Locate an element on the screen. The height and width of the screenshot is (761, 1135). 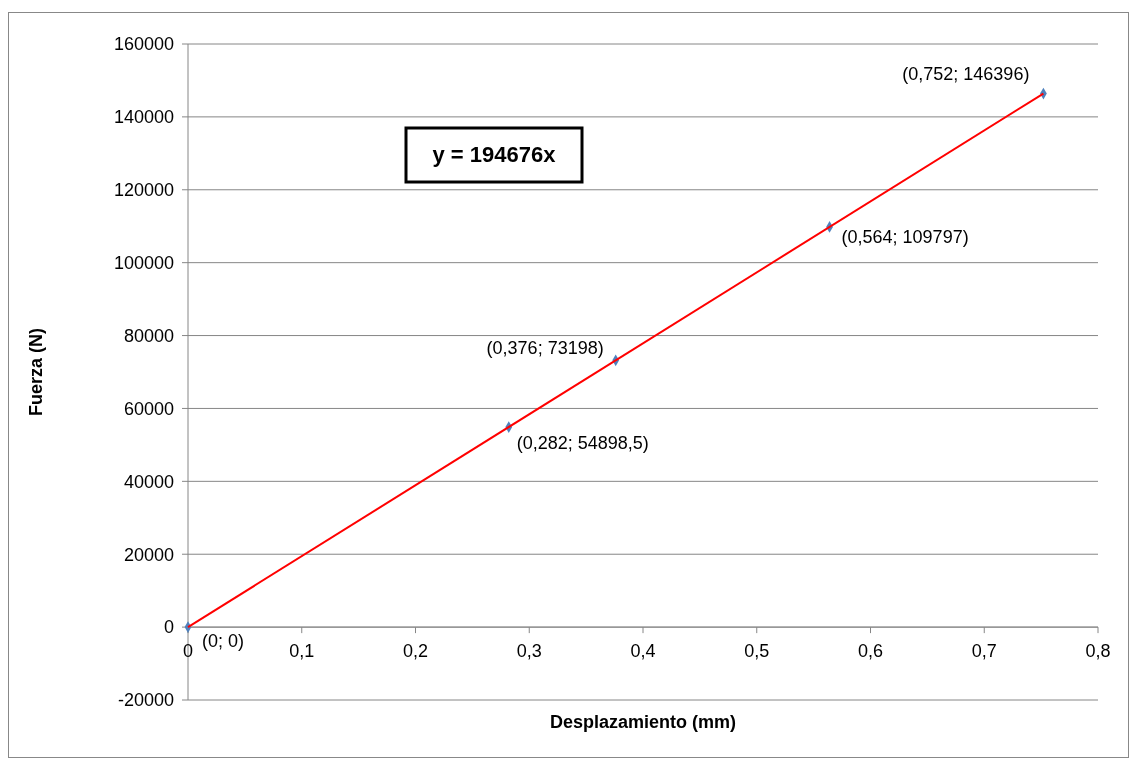
x-tick-label: 0,1 is located at coordinates (302, 651).